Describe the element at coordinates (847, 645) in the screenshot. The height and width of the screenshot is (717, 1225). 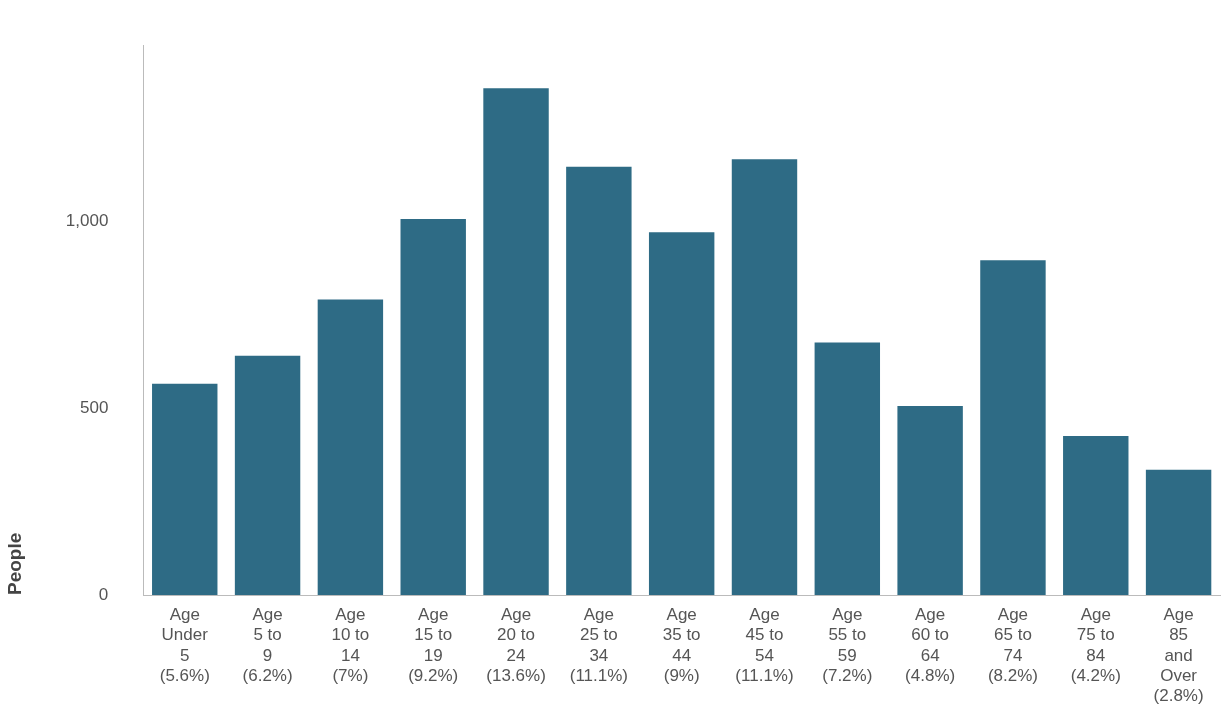
I see `x-tick-label: Age 55 to 59 (7.2%)` at that location.